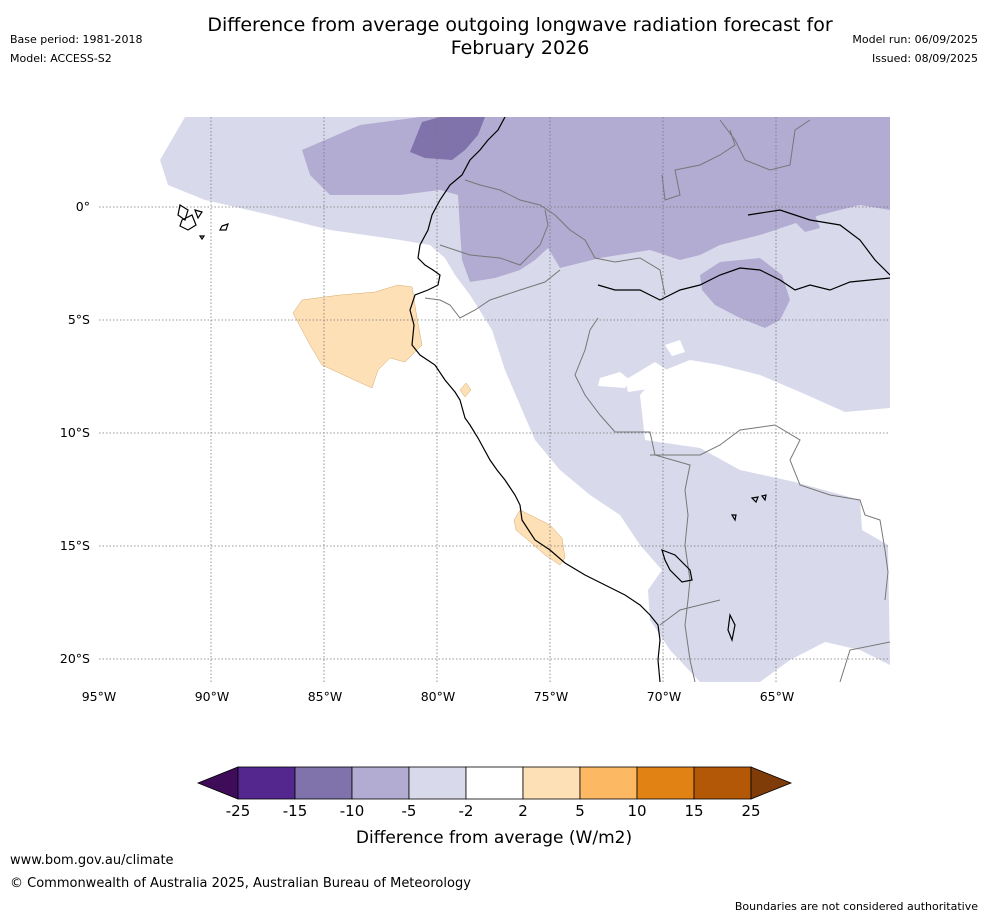 Image resolution: width=988 pixels, height=919 pixels. What do you see at coordinates (217, 783) in the screenshot?
I see `colorbar-low-extension` at bounding box center [217, 783].